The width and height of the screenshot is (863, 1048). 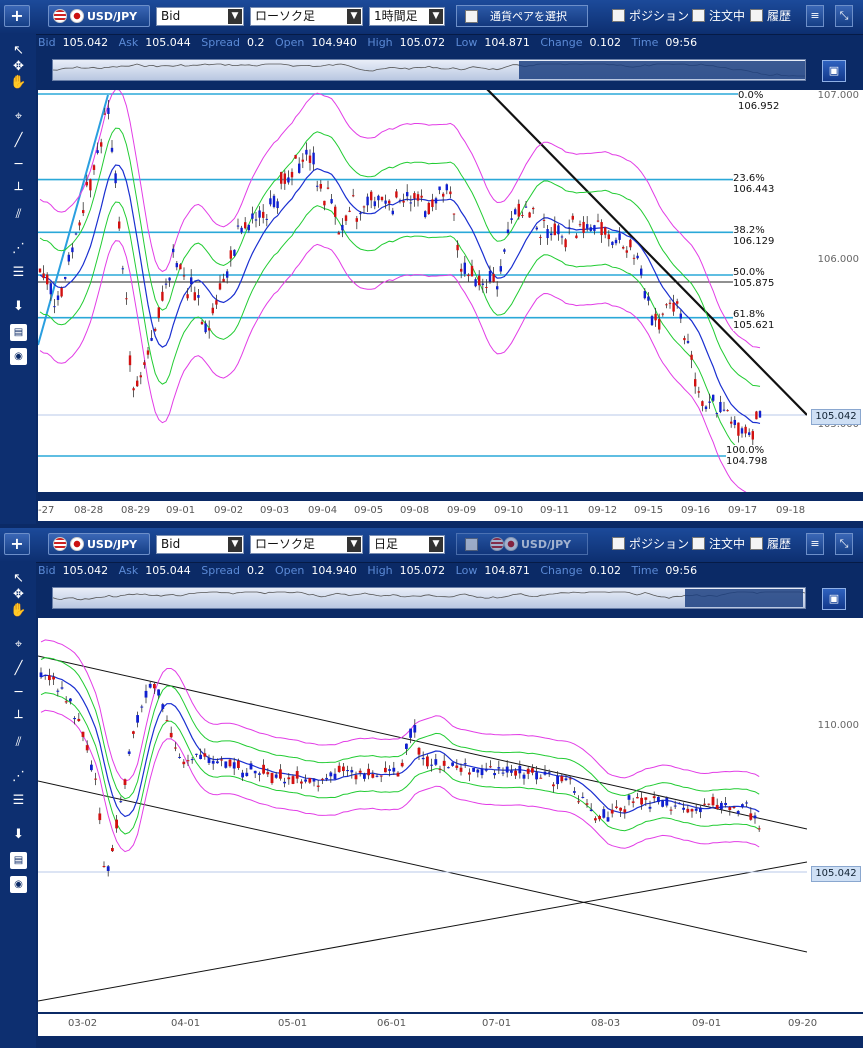 I want to click on select-pair-label: 通貨ペアを選択, so click(x=528, y=16).